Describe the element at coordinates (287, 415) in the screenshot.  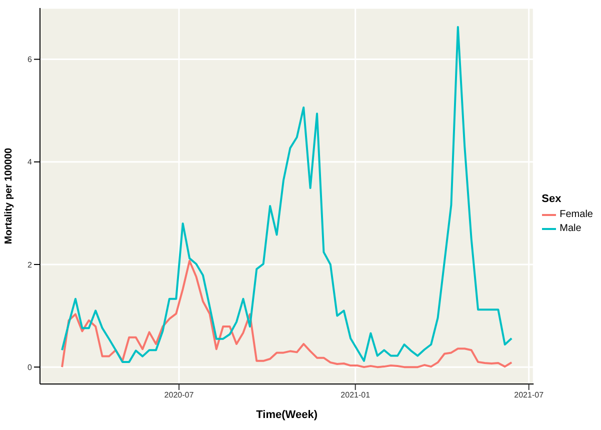
I see `x-axis-title: Time(Week)` at that location.